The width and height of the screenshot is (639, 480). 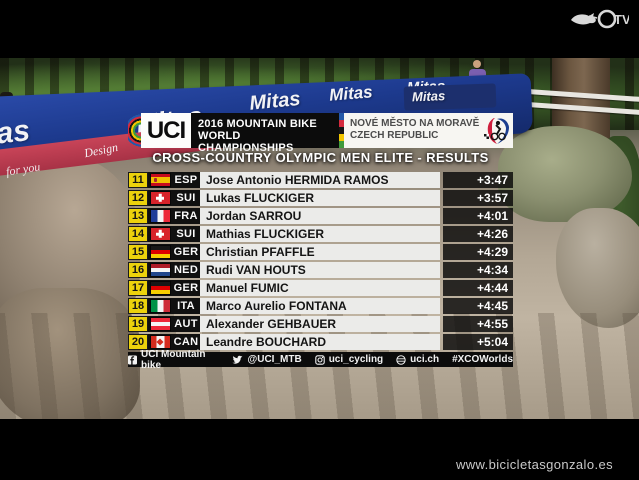 I want to click on result-row: 13 FRA Jordan SARROU +4:01, so click(x=320, y=216).